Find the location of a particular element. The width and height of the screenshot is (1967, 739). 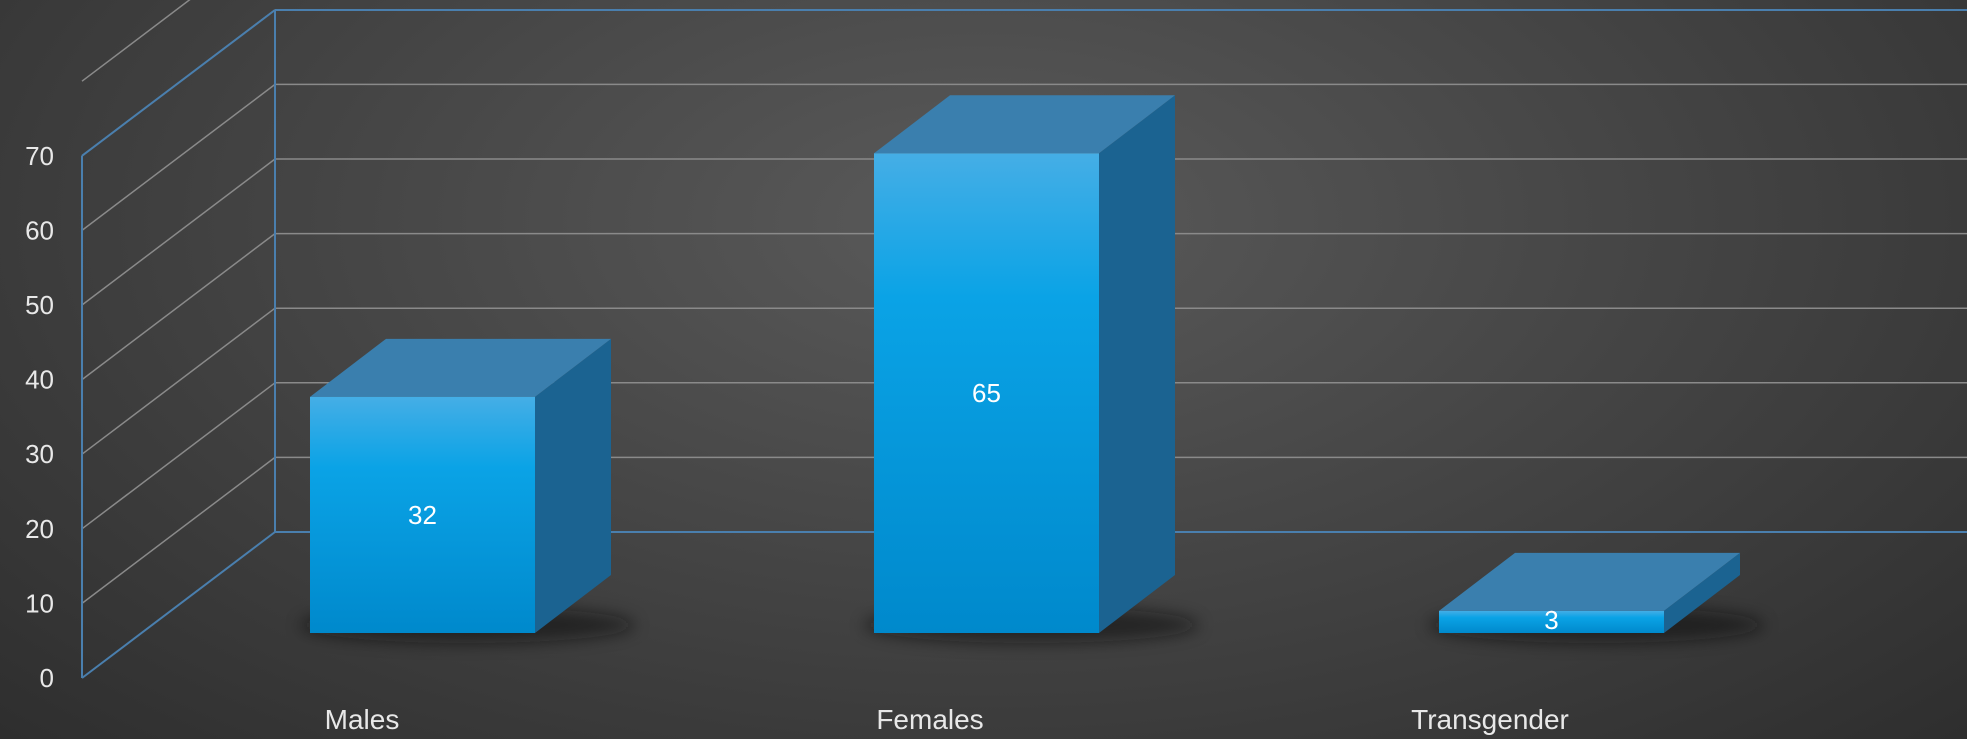

y-axis-labels: 0 10 20 30 40 50 60 70 is located at coordinates (39, 417).